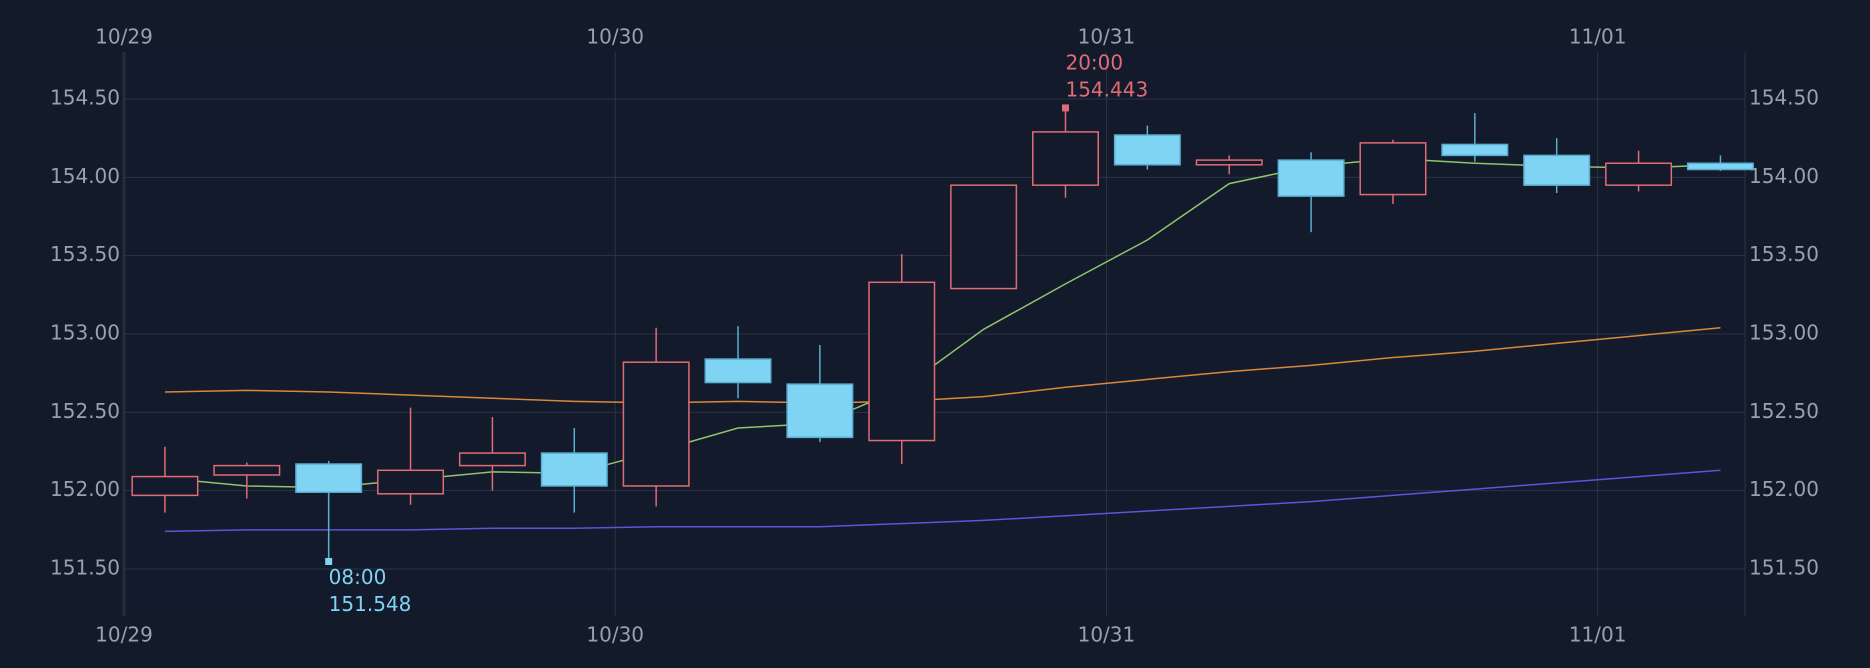  Describe the element at coordinates (1784, 254) in the screenshot. I see `y2-tick-label: 153.50` at that location.